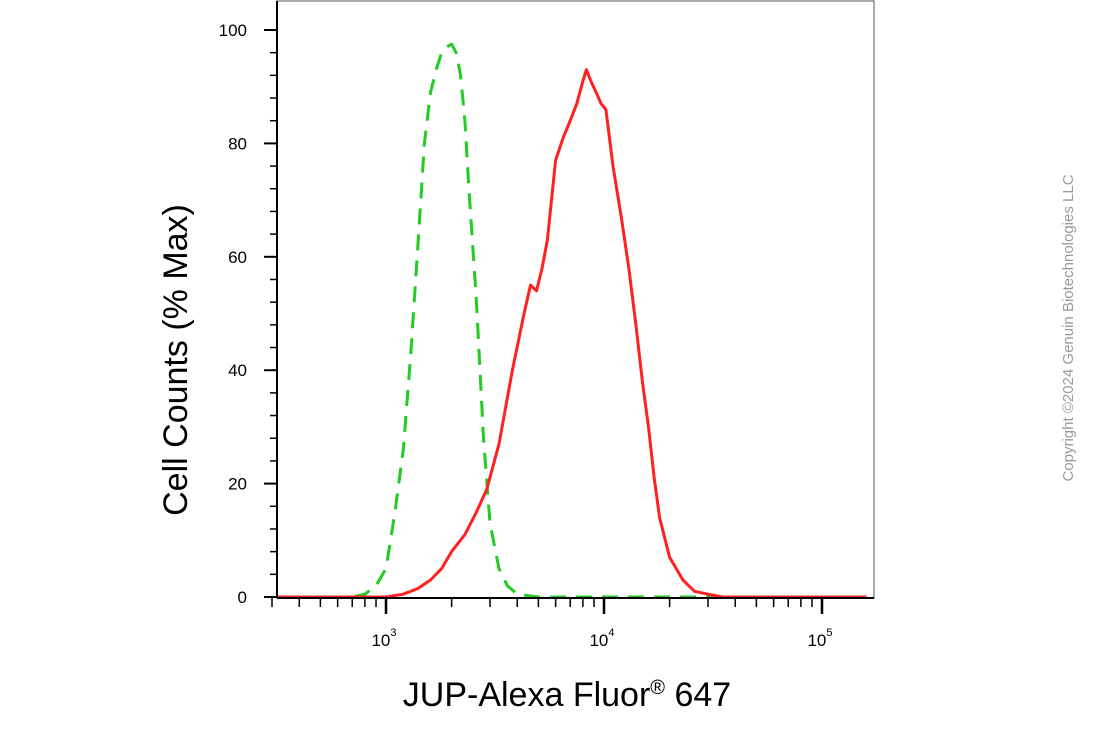 The image size is (1101, 730). Describe the element at coordinates (819, 638) in the screenshot. I see `x-tick-label: 10⁵` at that location.